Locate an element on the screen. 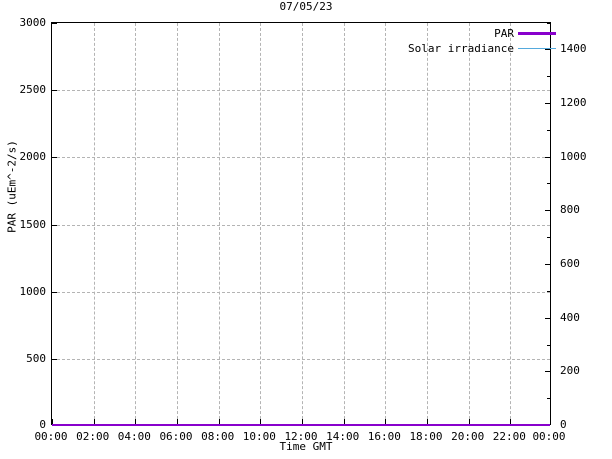  xtick-label-0200: 02:00 is located at coordinates (93, 436).